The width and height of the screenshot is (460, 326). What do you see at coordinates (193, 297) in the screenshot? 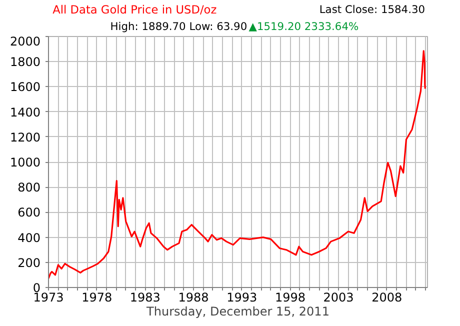
I see `x-tick-label: 1988` at bounding box center [193, 297].